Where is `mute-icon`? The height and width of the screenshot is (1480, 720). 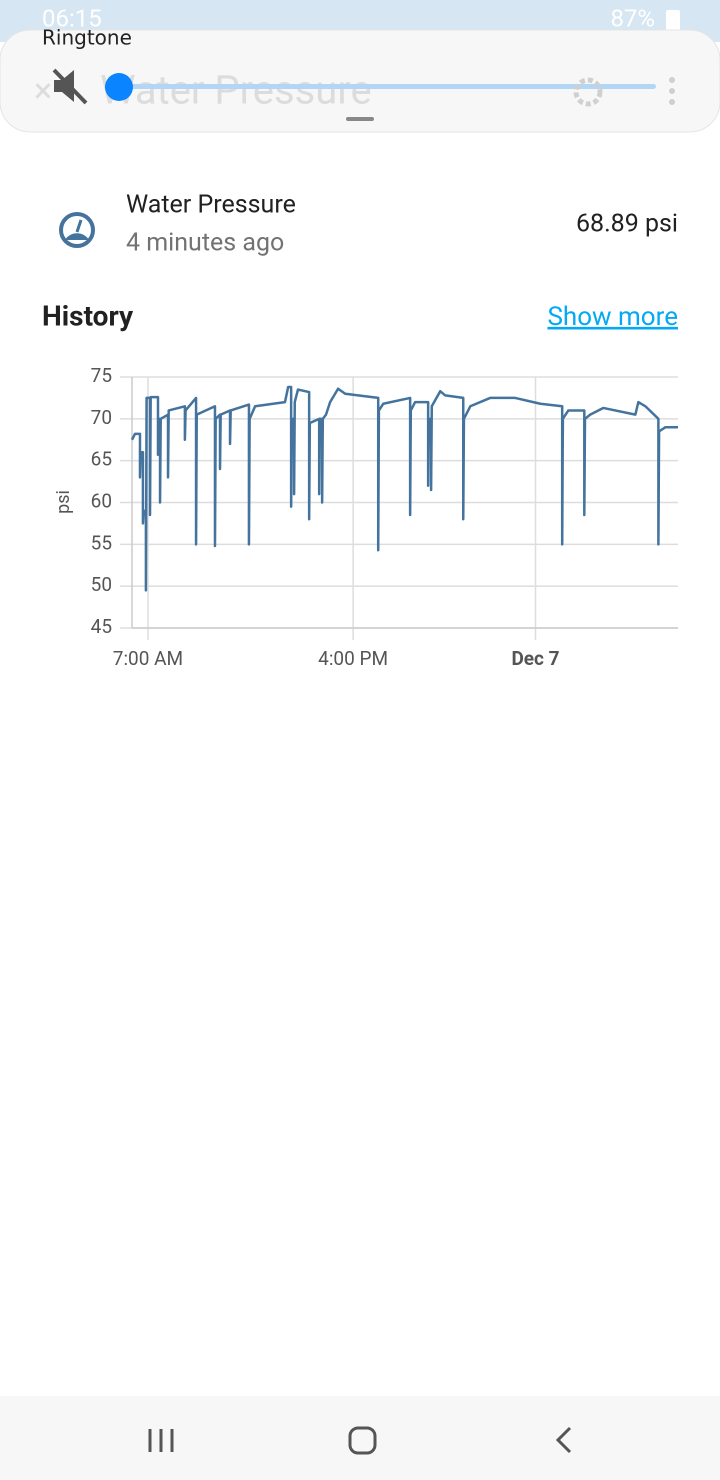
mute-icon is located at coordinates (70, 86).